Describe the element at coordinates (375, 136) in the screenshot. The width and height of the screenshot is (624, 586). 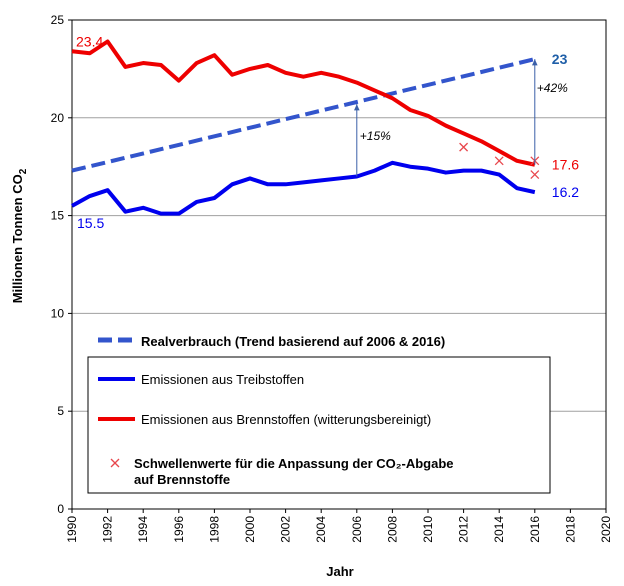
I see `increase-annotation-0: +15%` at that location.